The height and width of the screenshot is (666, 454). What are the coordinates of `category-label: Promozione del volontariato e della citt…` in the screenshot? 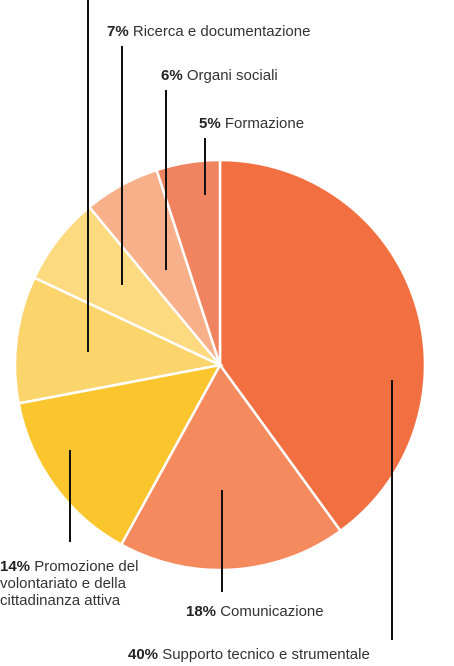 It's located at (69, 583).